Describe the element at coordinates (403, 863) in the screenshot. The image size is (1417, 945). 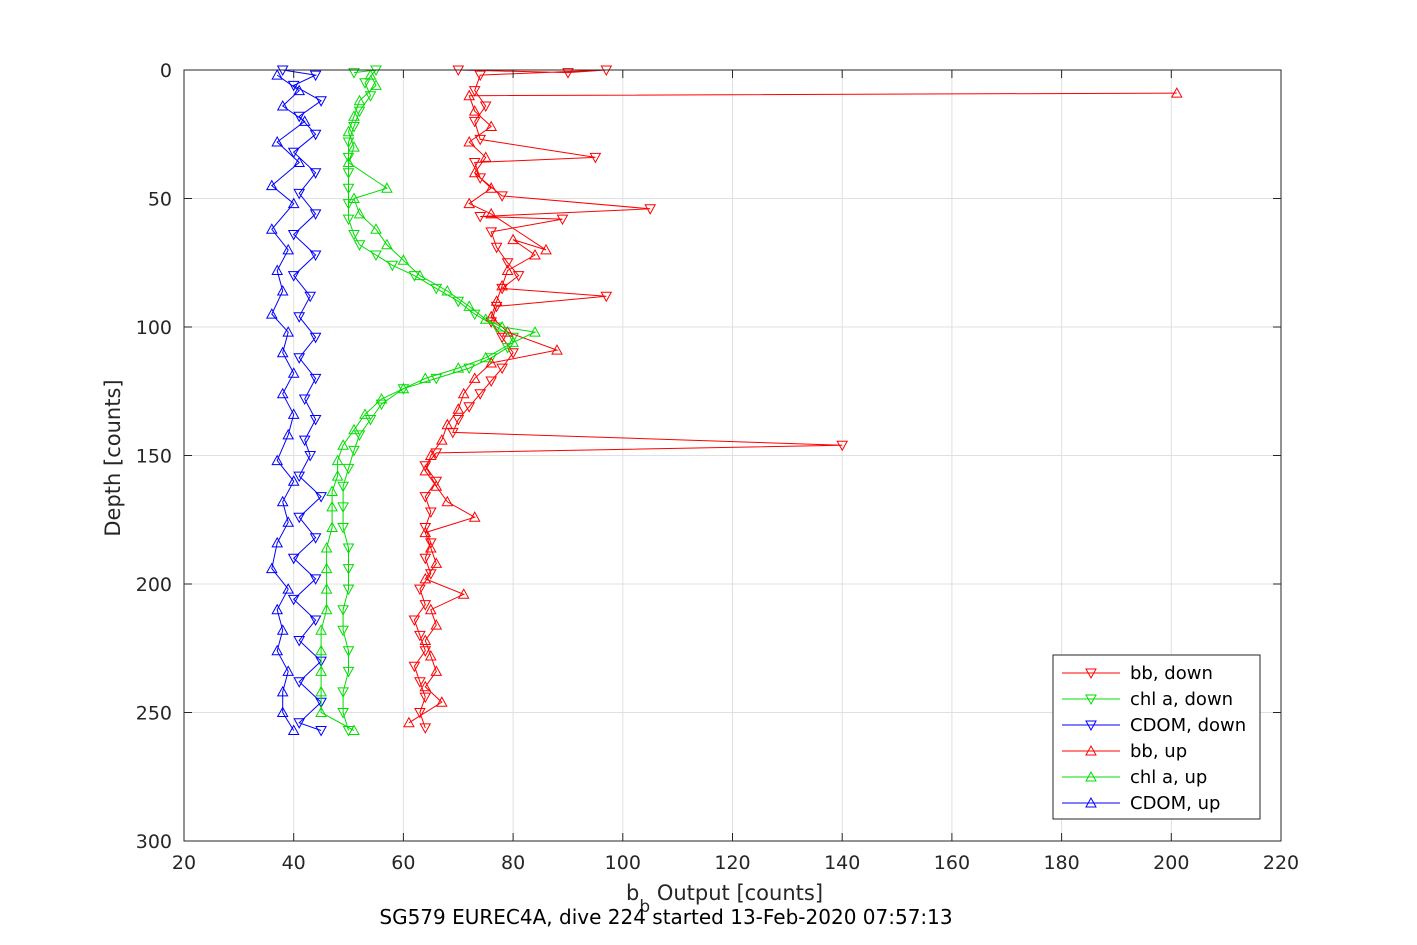
I see `x-tick-label: 60` at that location.